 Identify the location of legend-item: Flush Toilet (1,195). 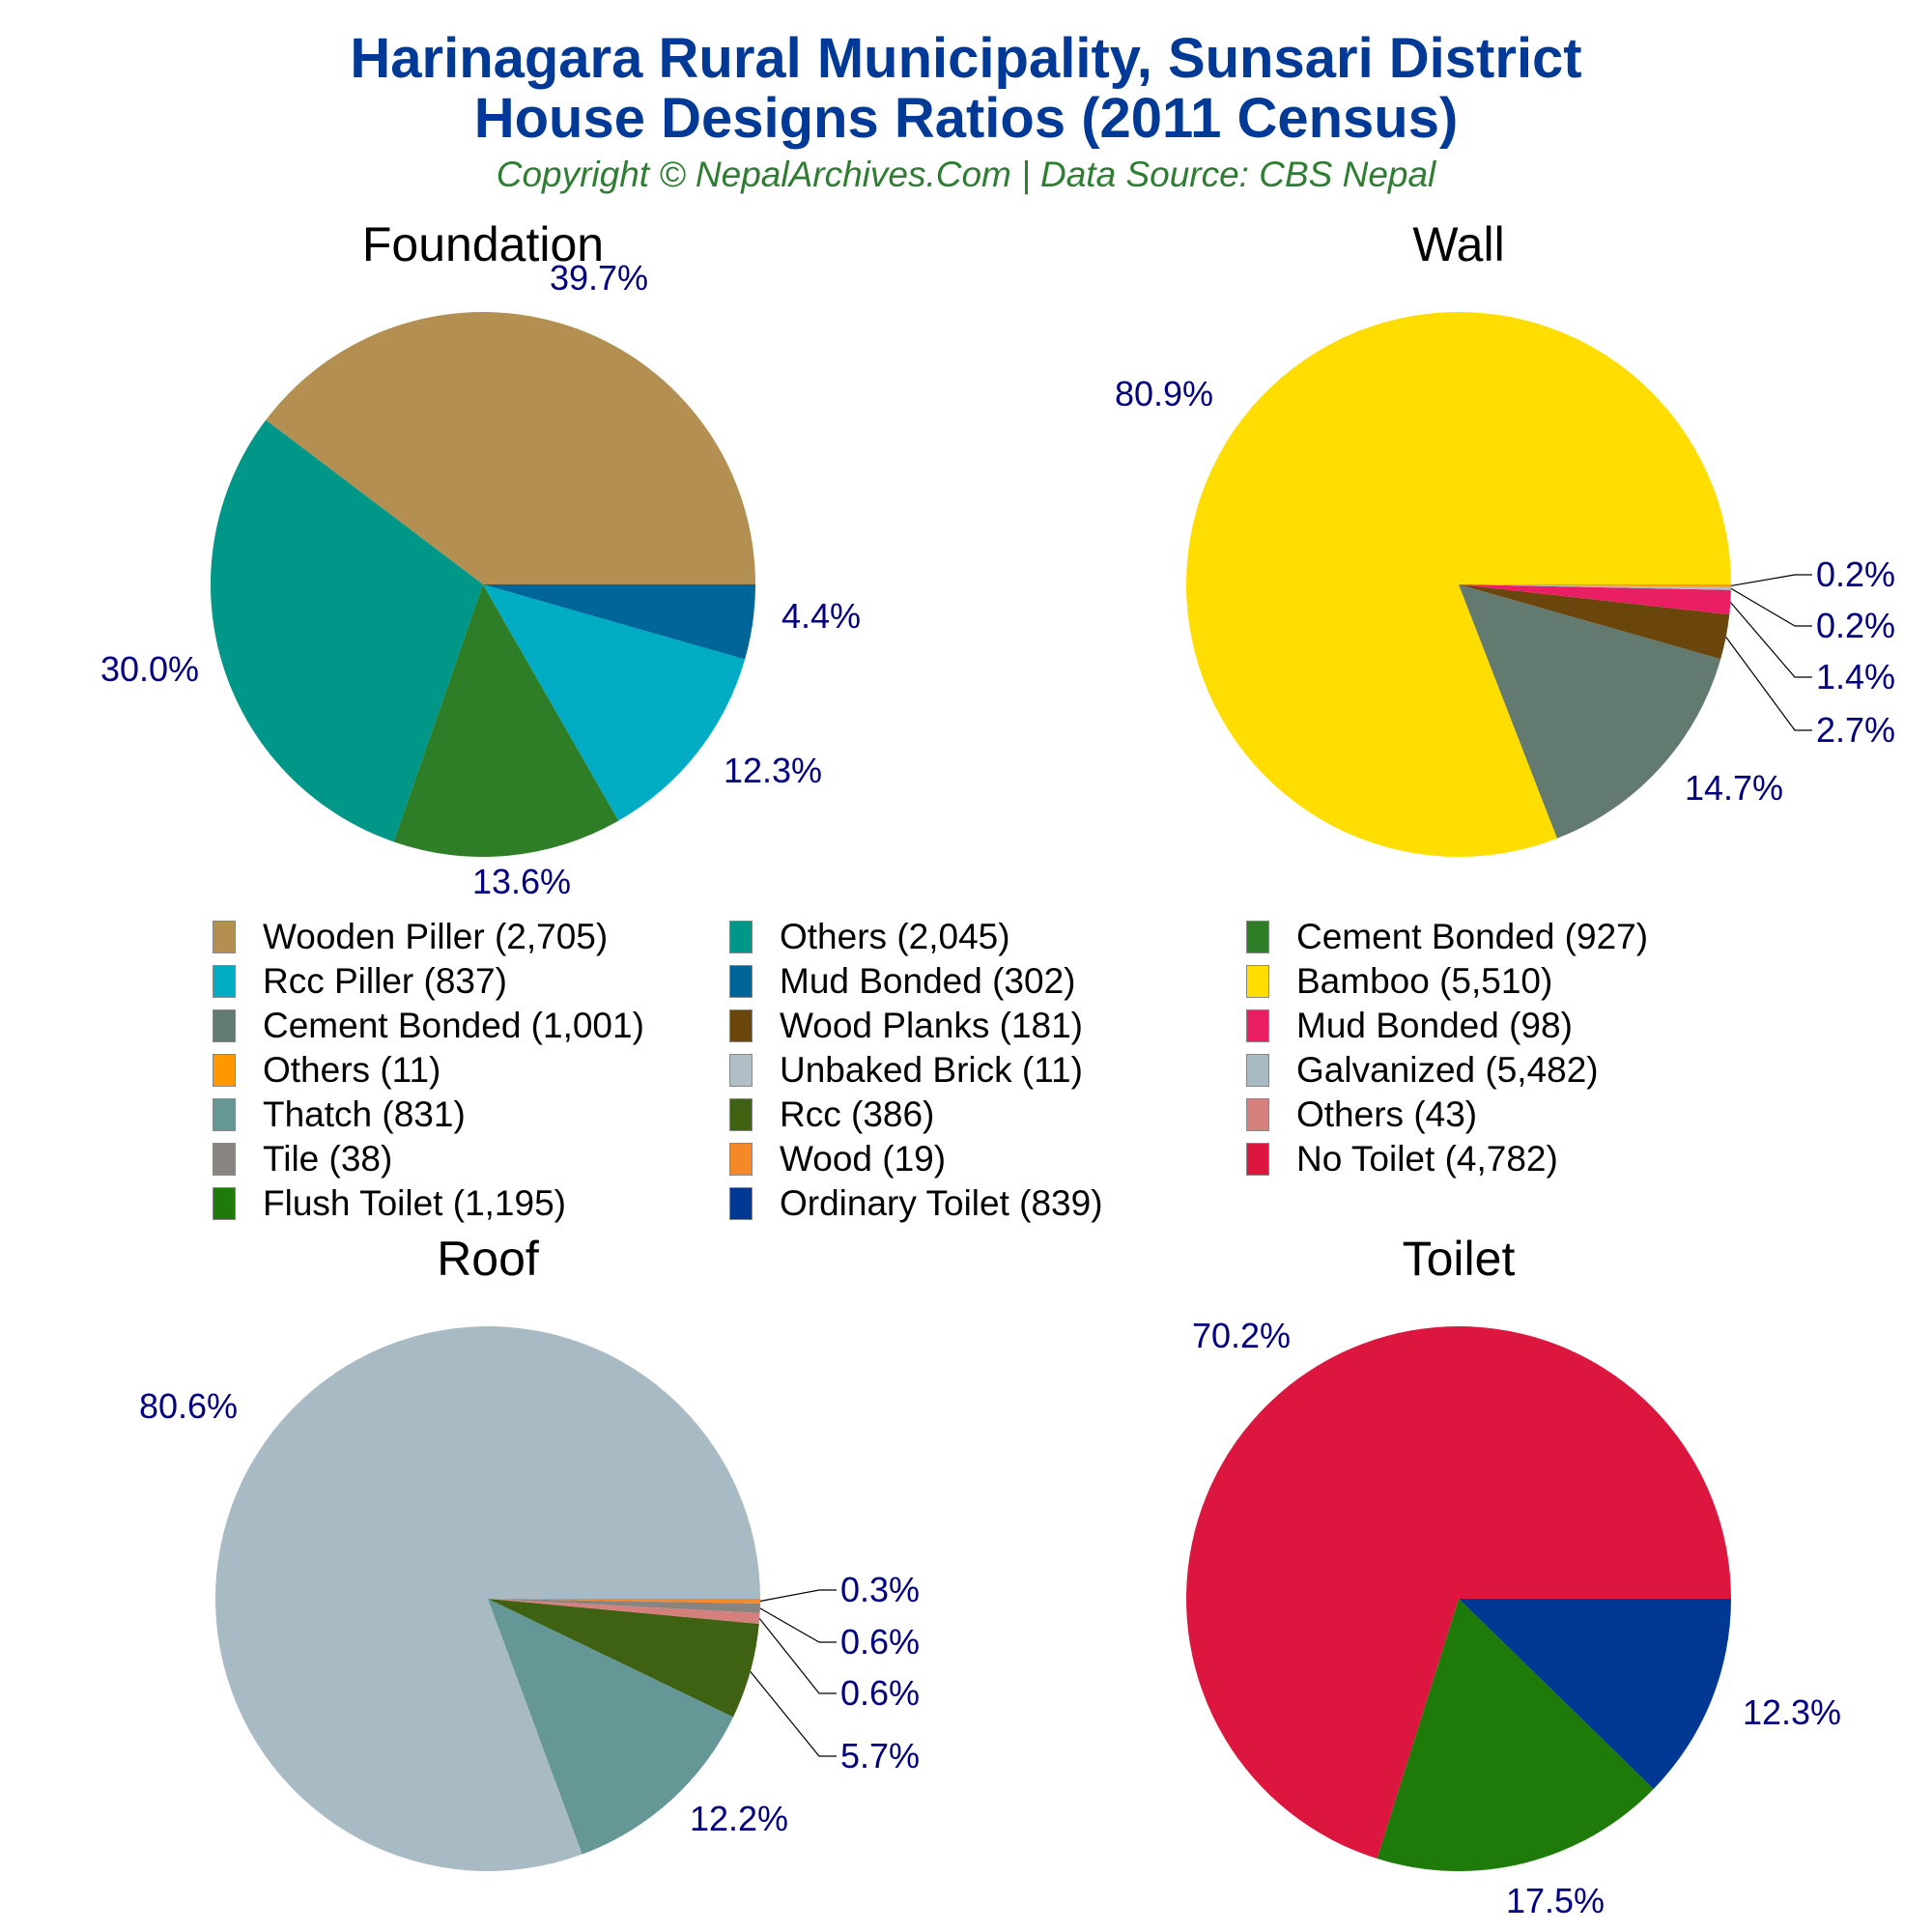
(471, 1203).